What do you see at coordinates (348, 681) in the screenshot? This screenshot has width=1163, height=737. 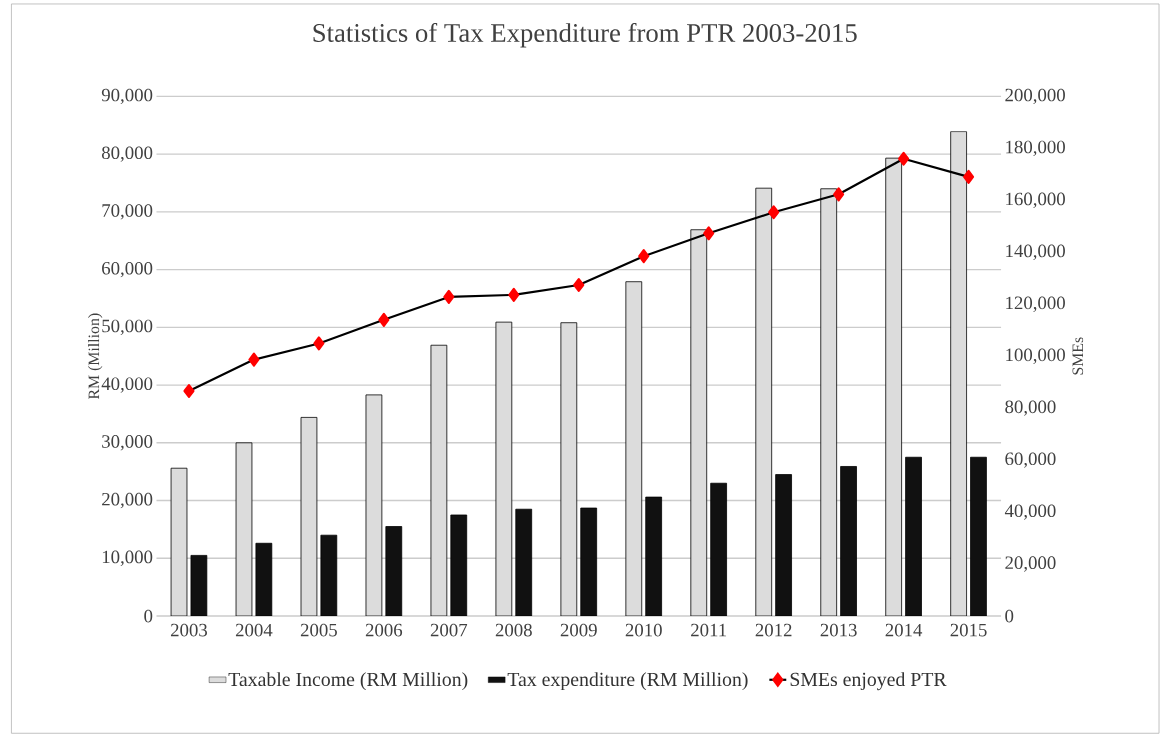 I see `legend-label: Taxable Income (RM Million)` at bounding box center [348, 681].